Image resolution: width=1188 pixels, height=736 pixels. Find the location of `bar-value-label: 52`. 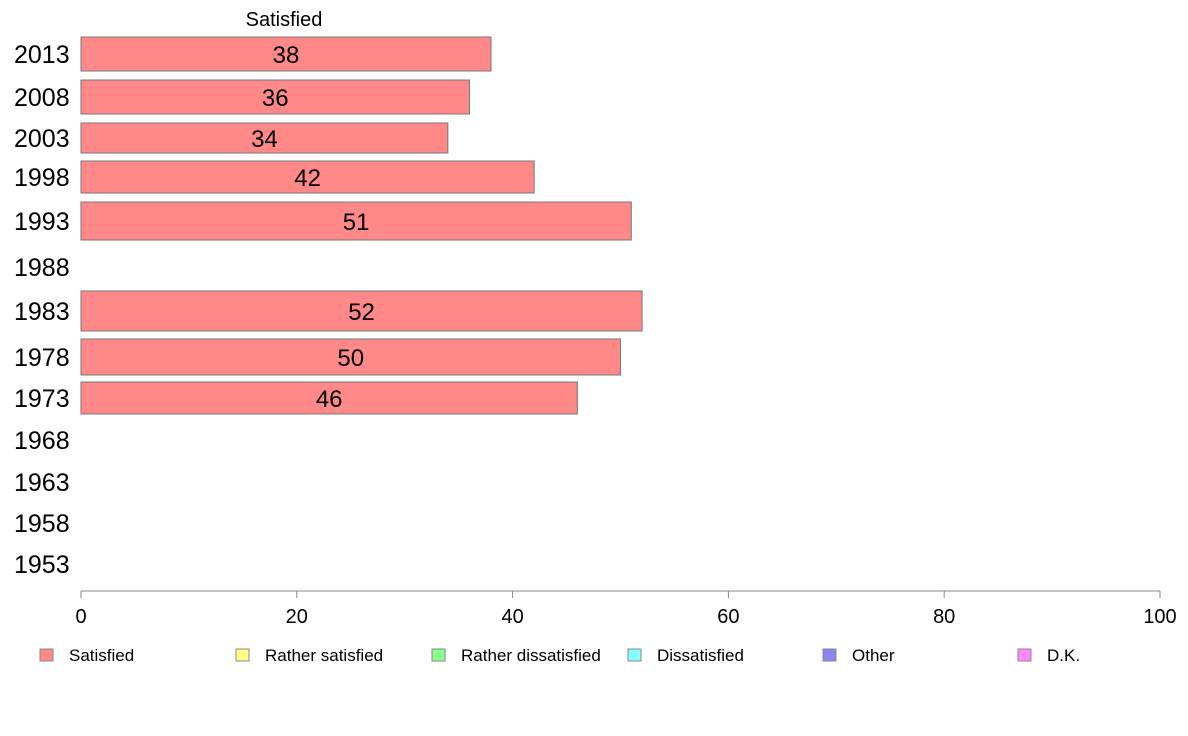

bar-value-label: 52 is located at coordinates (361, 312).